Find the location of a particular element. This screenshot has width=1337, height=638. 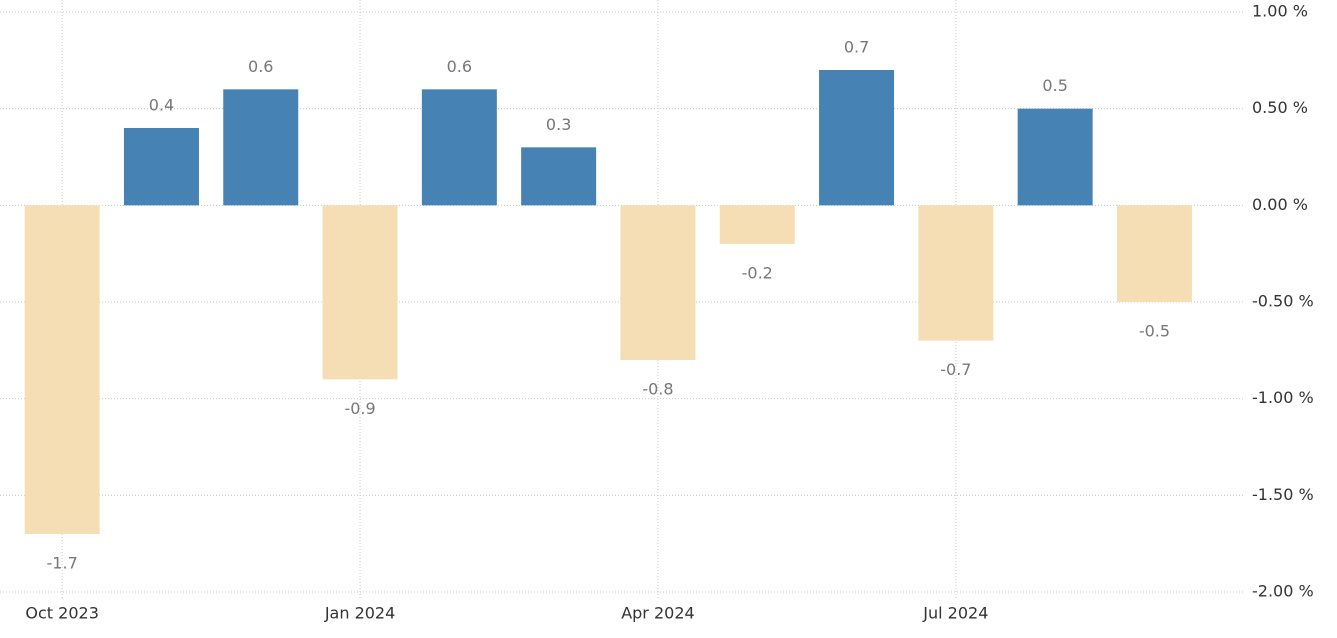

y-tick-label: -1.00 % is located at coordinates (1283, 397).